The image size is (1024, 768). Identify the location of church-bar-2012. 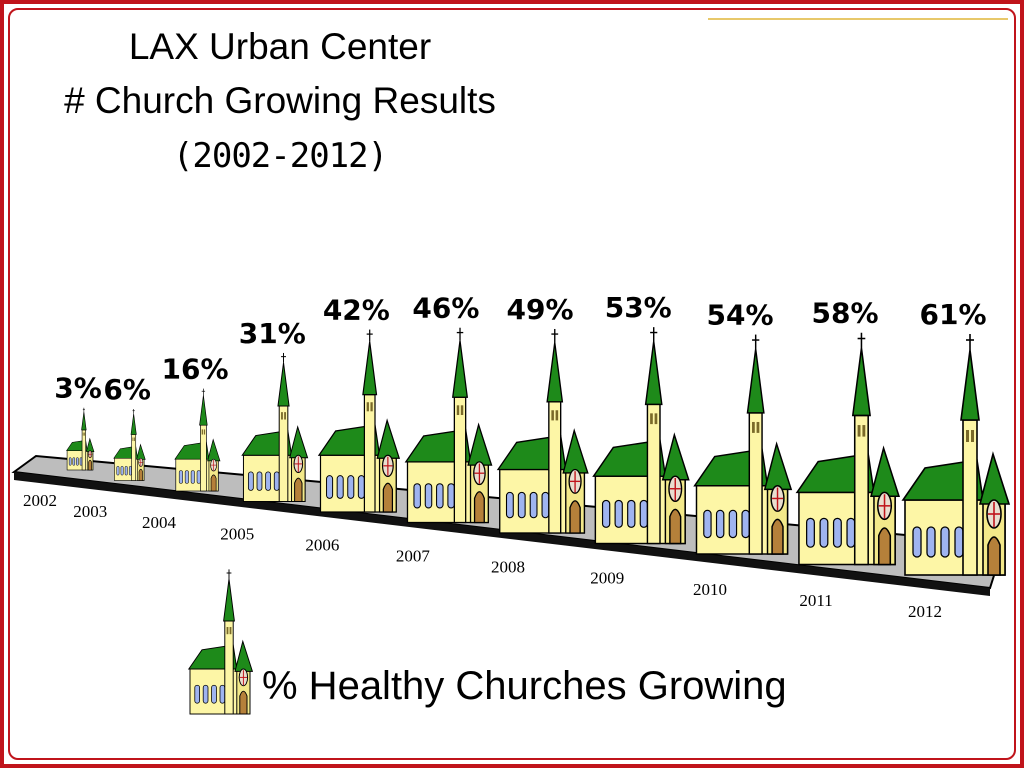
(956, 455).